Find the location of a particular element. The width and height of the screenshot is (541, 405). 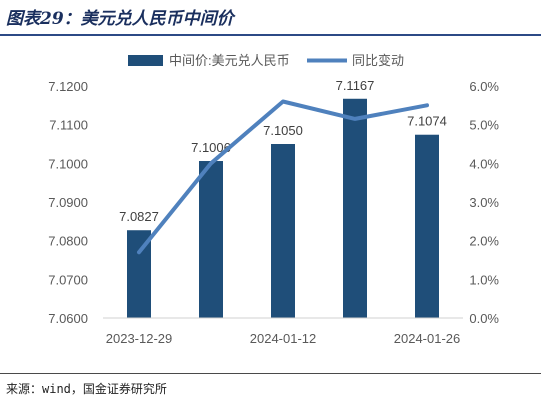

y-right-tick-label: 1.0% is located at coordinates (484, 279).